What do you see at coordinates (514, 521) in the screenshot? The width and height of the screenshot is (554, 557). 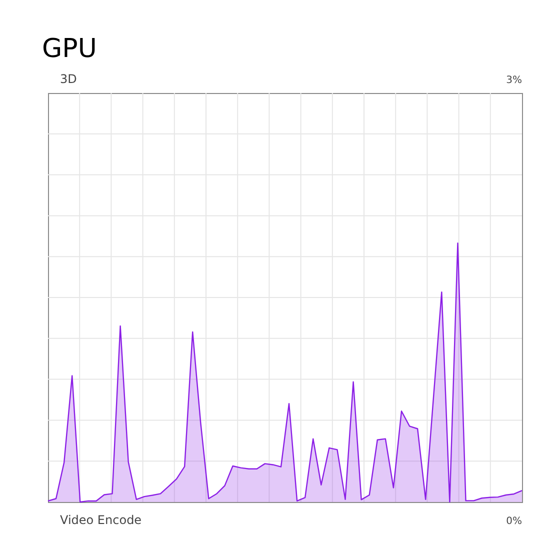 I see `text: 0%` at bounding box center [514, 521].